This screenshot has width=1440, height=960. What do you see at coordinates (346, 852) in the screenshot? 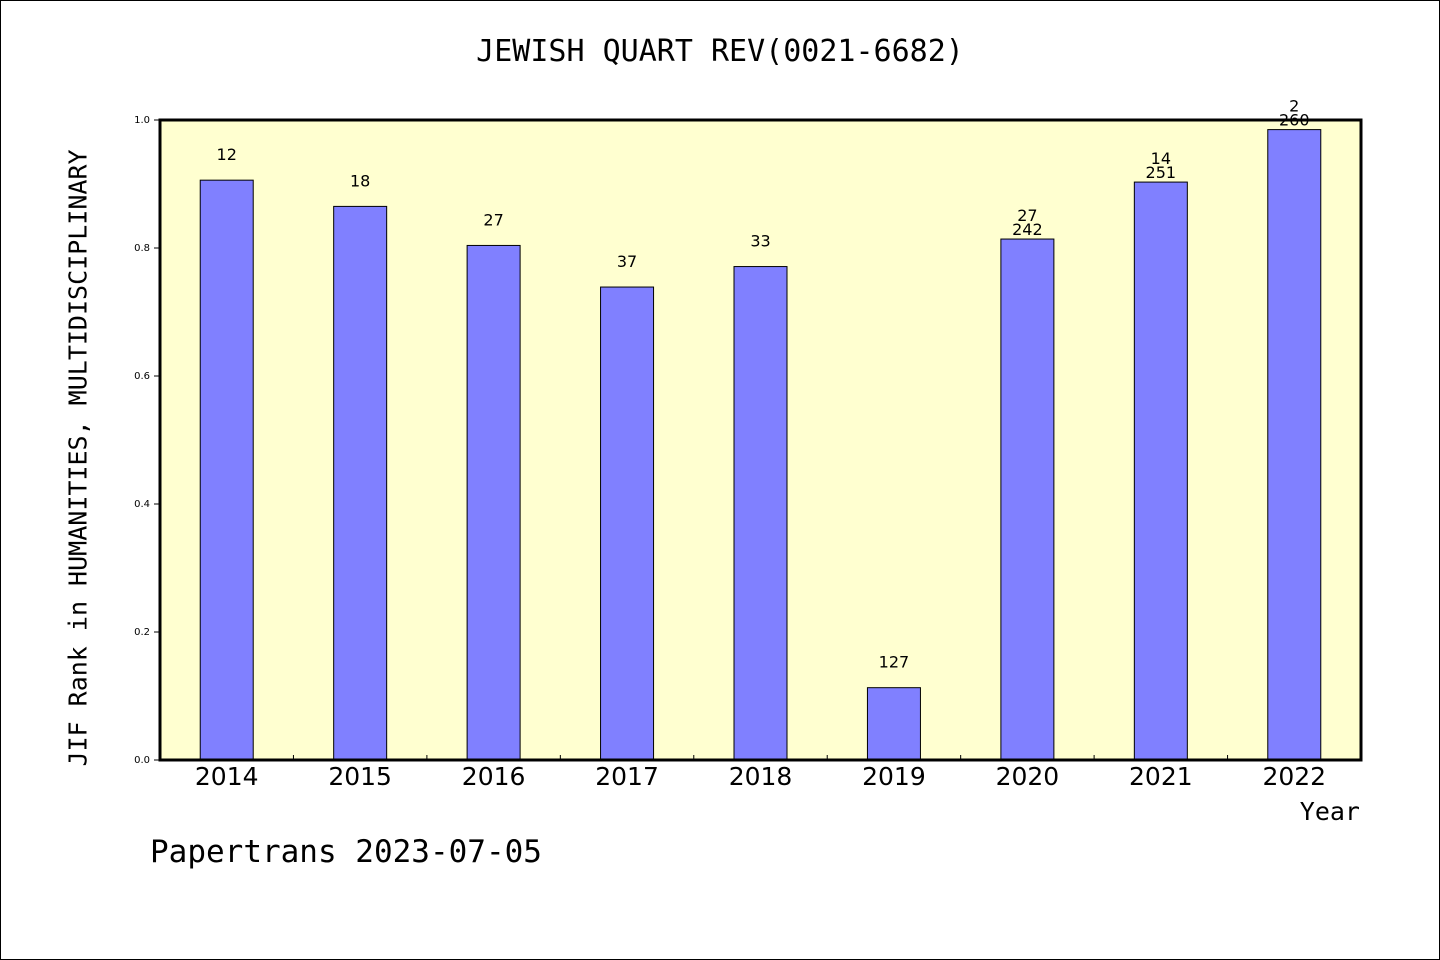
I see `footer-credit: Papertrans 2023-07-05` at bounding box center [346, 852].